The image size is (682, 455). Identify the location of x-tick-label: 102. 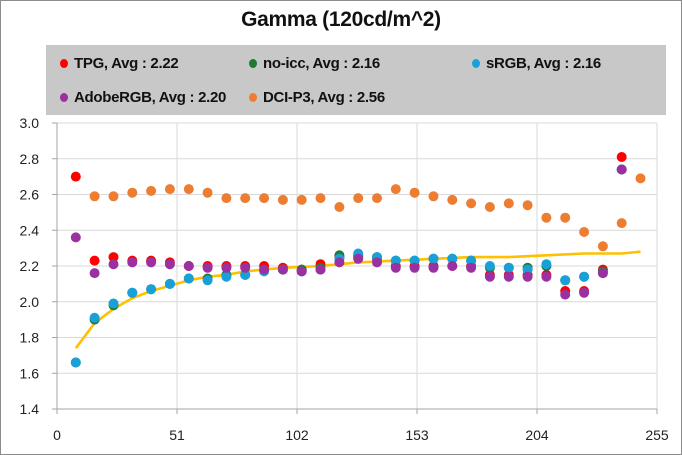
(297, 435).